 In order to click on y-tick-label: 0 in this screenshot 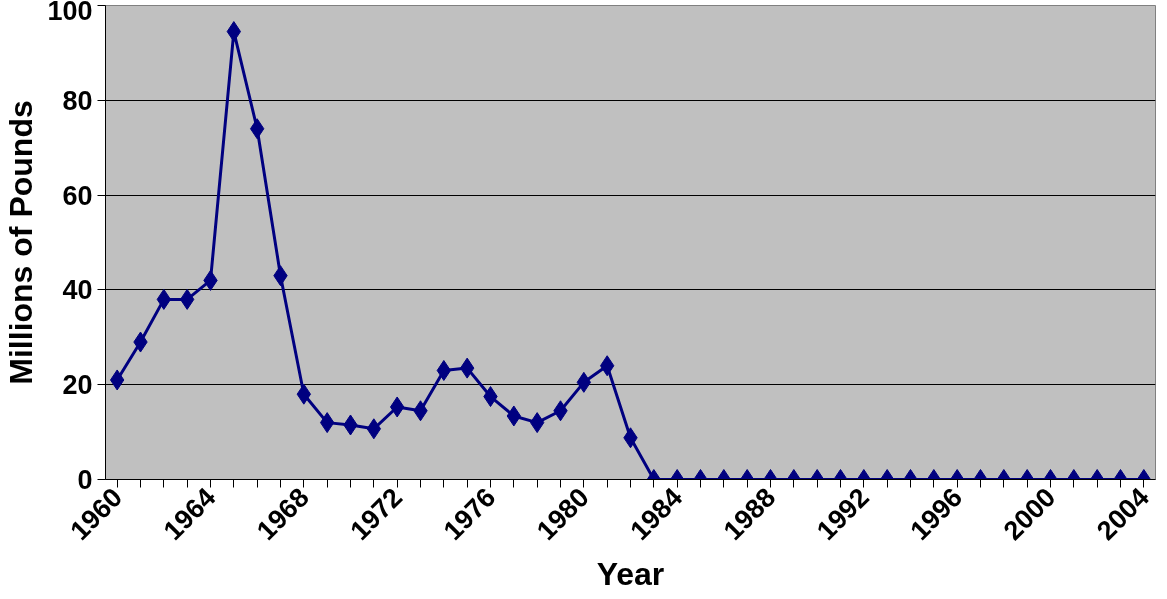, I will do `click(85, 480)`.